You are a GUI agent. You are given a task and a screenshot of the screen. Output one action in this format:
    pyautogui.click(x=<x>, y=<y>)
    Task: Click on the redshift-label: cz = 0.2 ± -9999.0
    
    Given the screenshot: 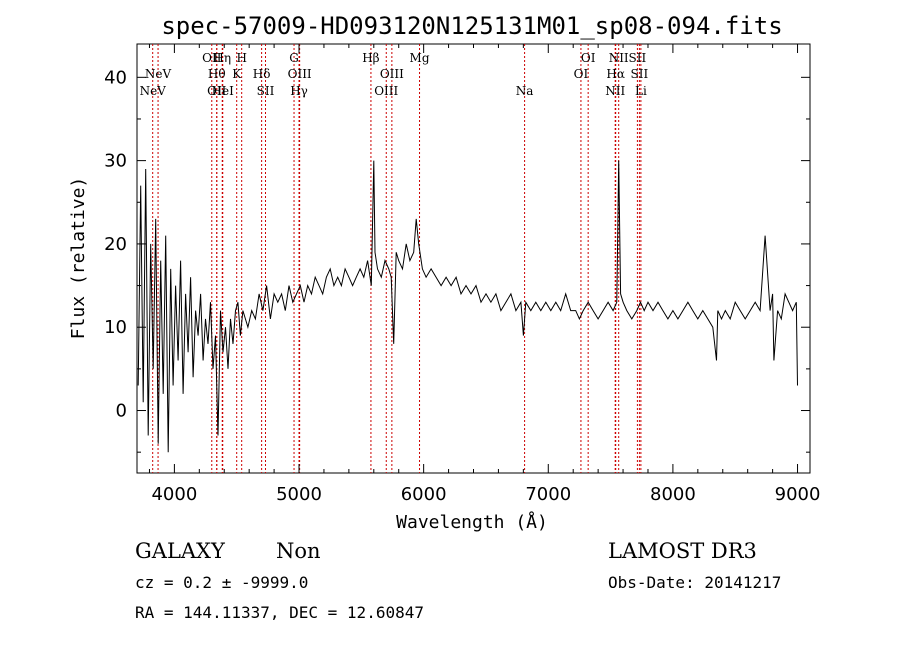 What is the action you would take?
    pyautogui.click(x=221, y=582)
    